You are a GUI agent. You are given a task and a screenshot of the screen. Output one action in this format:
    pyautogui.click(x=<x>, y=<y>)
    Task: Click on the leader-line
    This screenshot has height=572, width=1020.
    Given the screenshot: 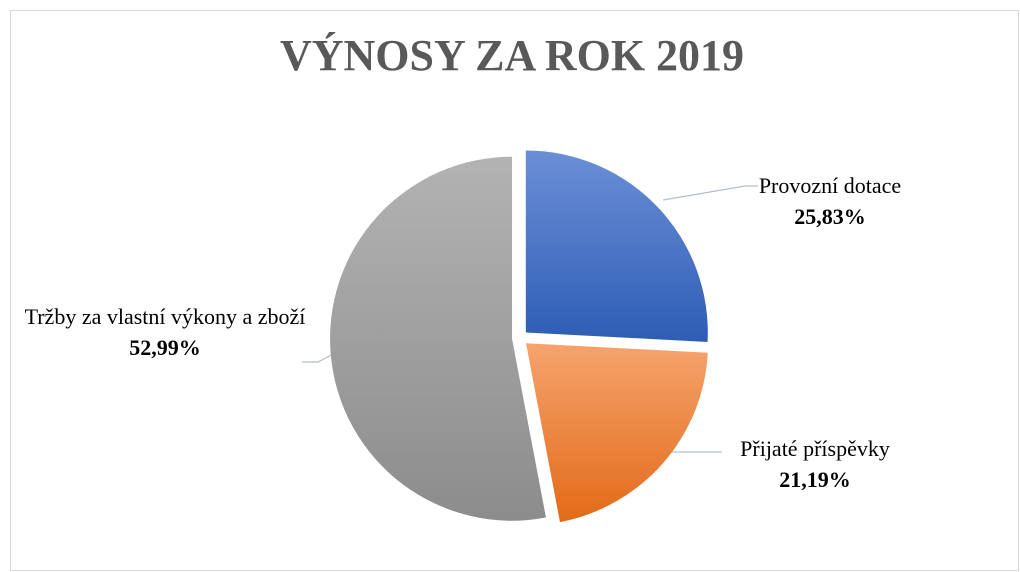 What is the action you would take?
    pyautogui.click(x=710, y=193)
    